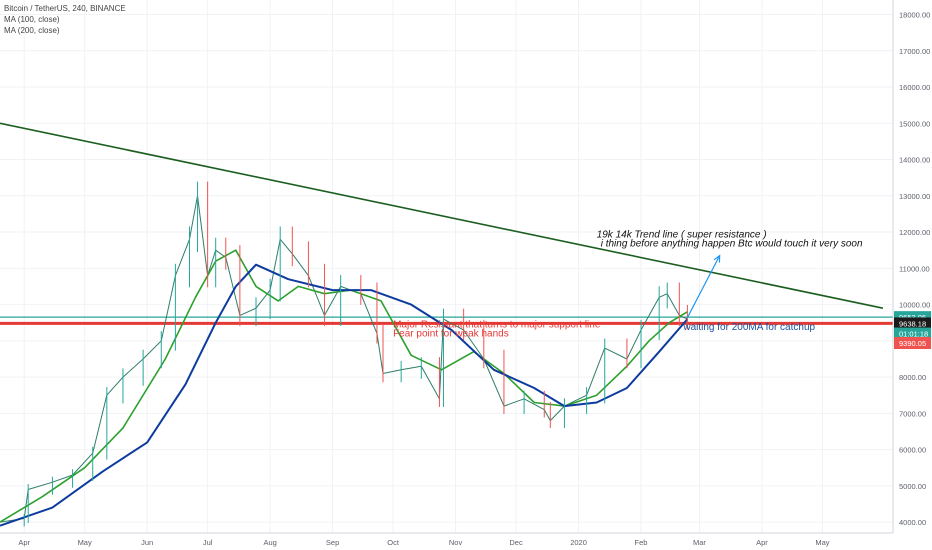  I want to click on y-tick-label: 17000.00, so click(914, 51).